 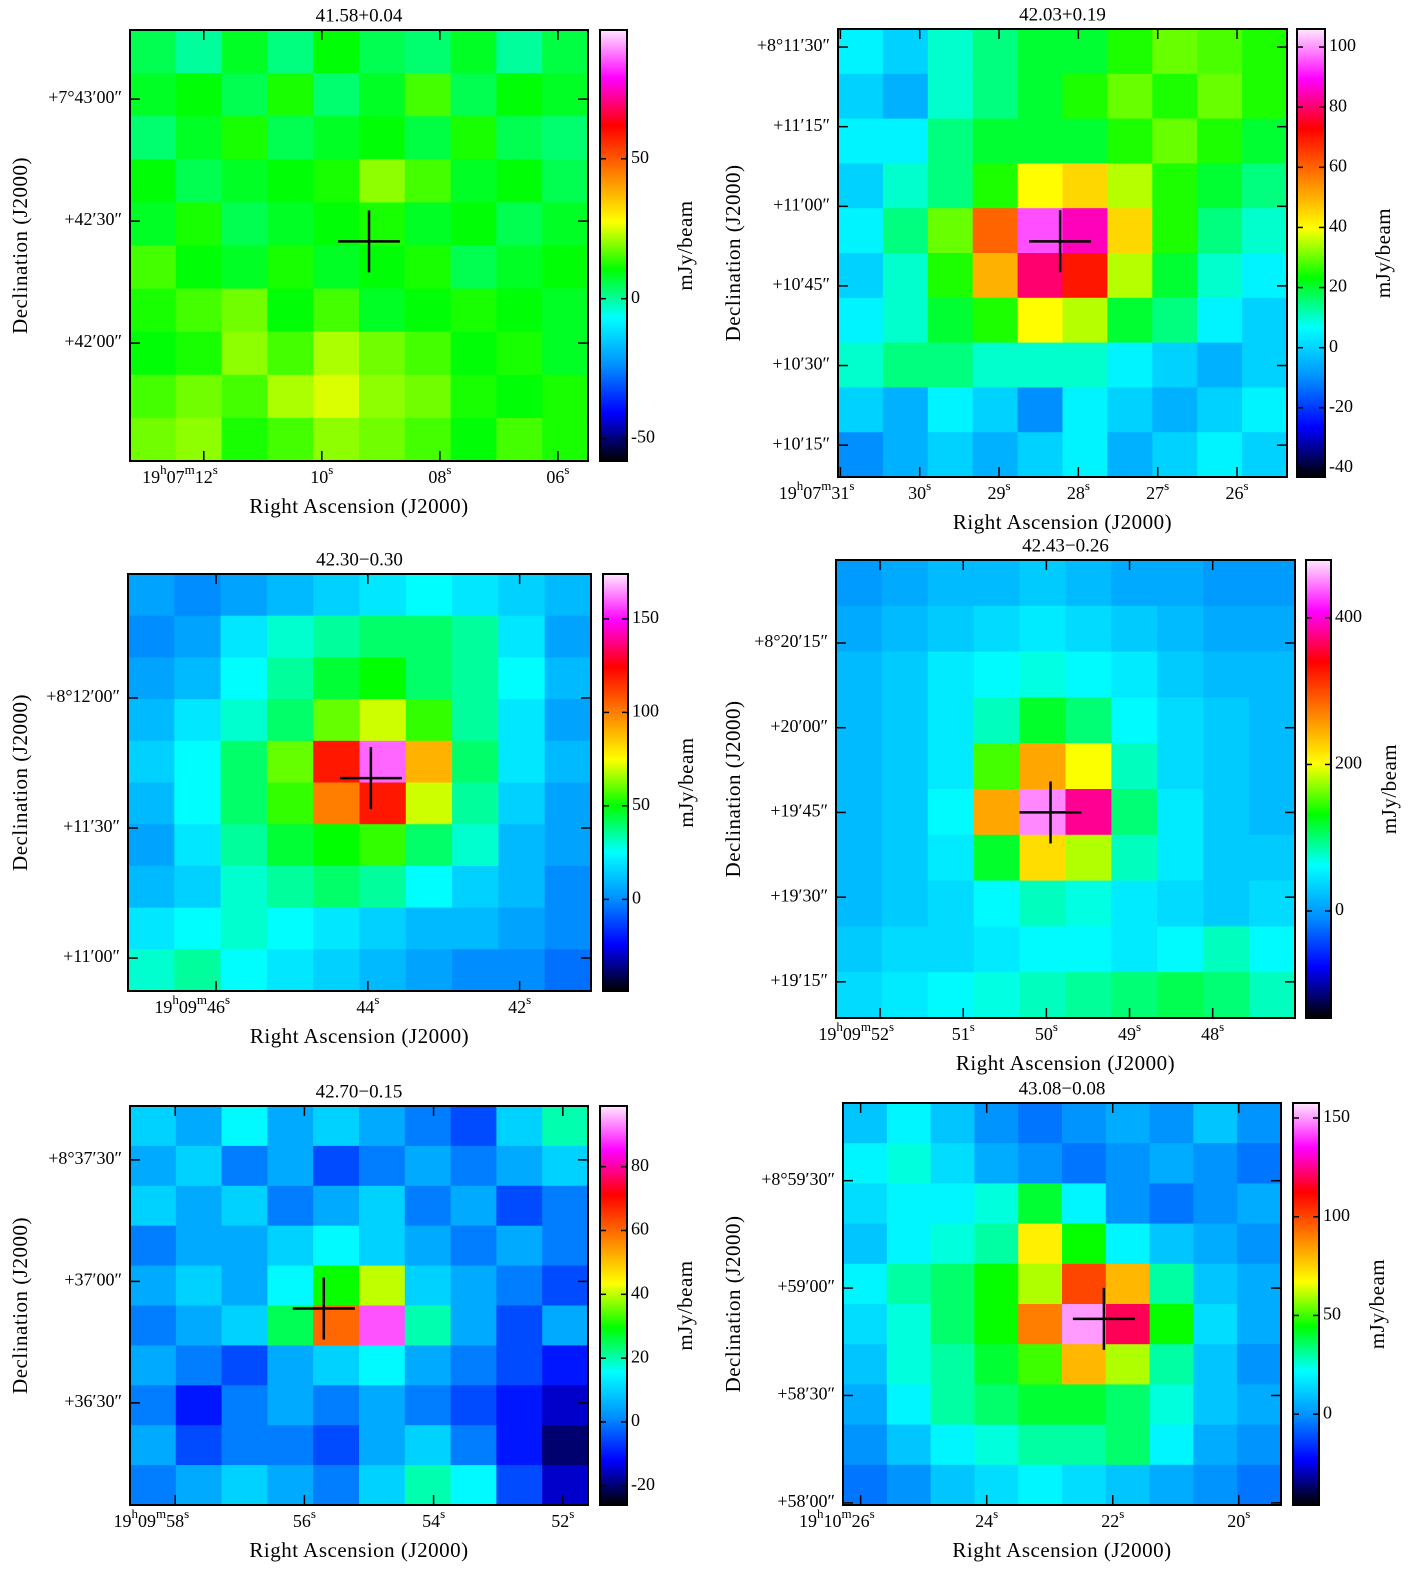 I want to click on colorbar-tick-label: 0, so click(x=636, y=897).